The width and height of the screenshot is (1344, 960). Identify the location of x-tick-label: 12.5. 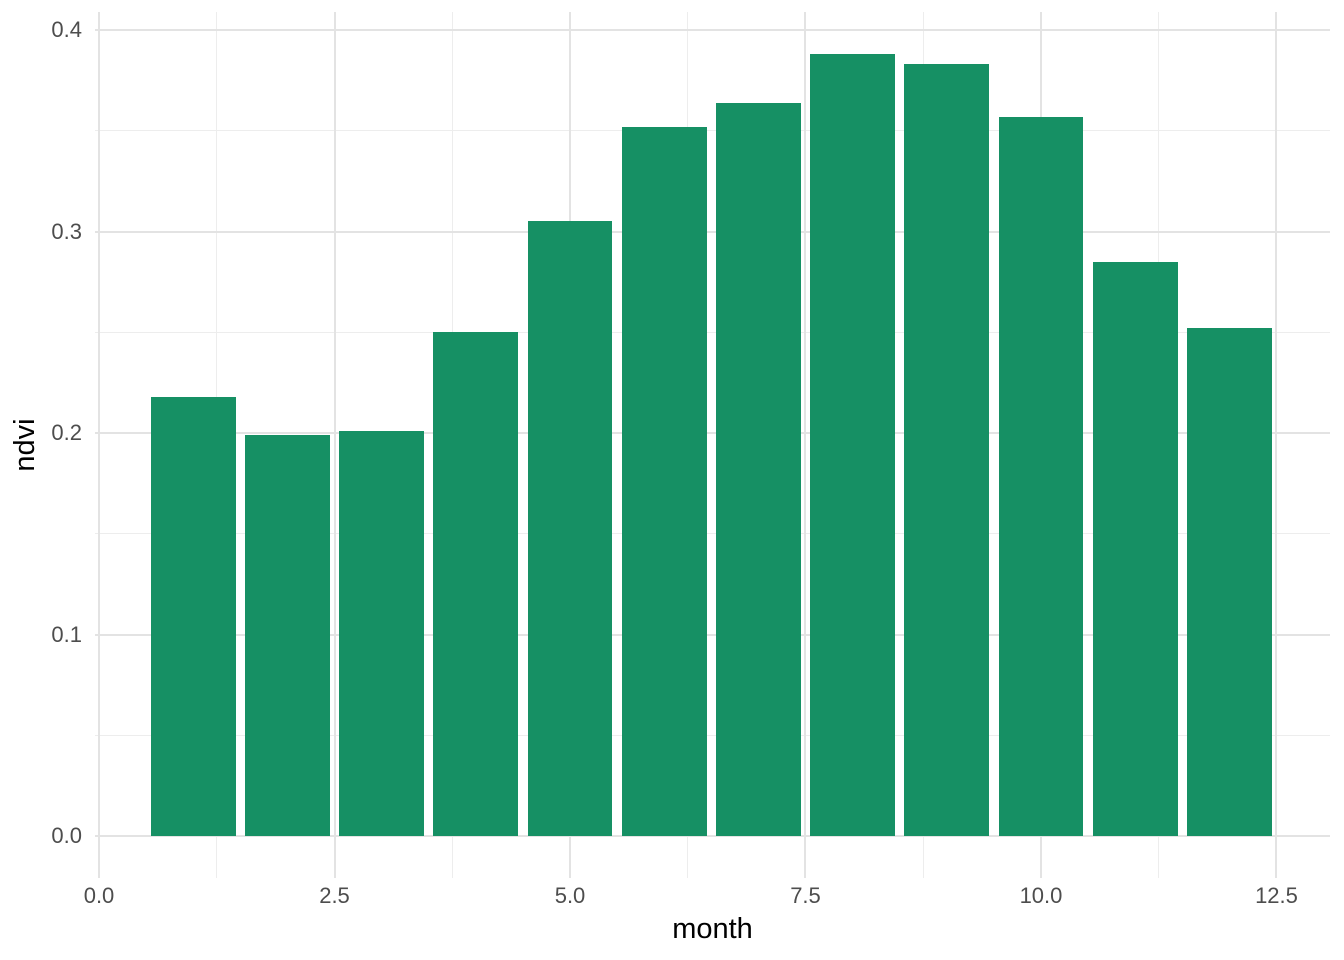
(1276, 895).